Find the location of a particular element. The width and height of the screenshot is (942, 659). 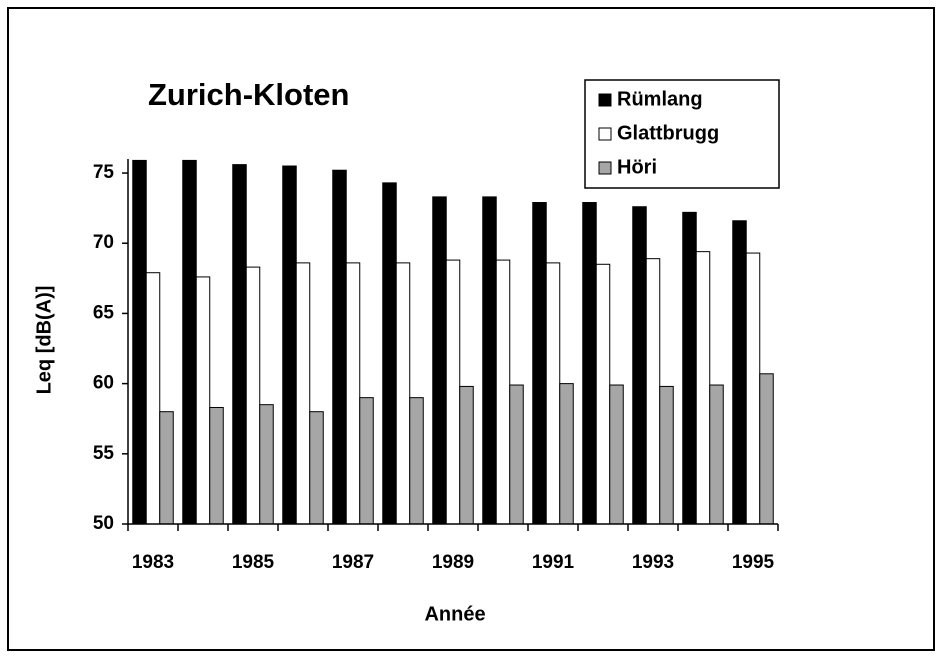

x-tick-label: 1991 is located at coordinates (553, 562).